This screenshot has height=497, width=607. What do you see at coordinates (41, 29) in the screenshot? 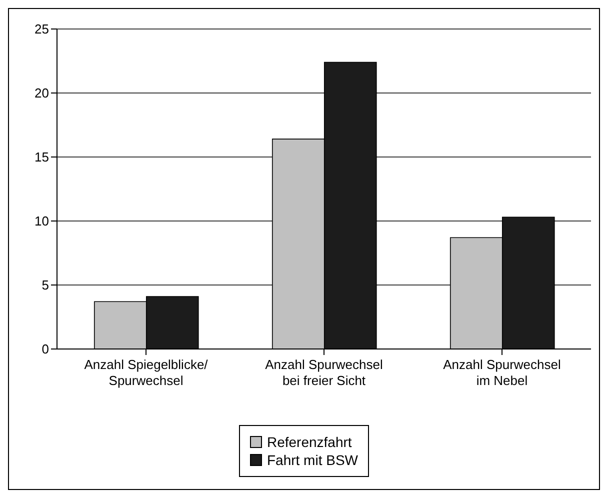
I see `y-tick-label: 25` at bounding box center [41, 29].